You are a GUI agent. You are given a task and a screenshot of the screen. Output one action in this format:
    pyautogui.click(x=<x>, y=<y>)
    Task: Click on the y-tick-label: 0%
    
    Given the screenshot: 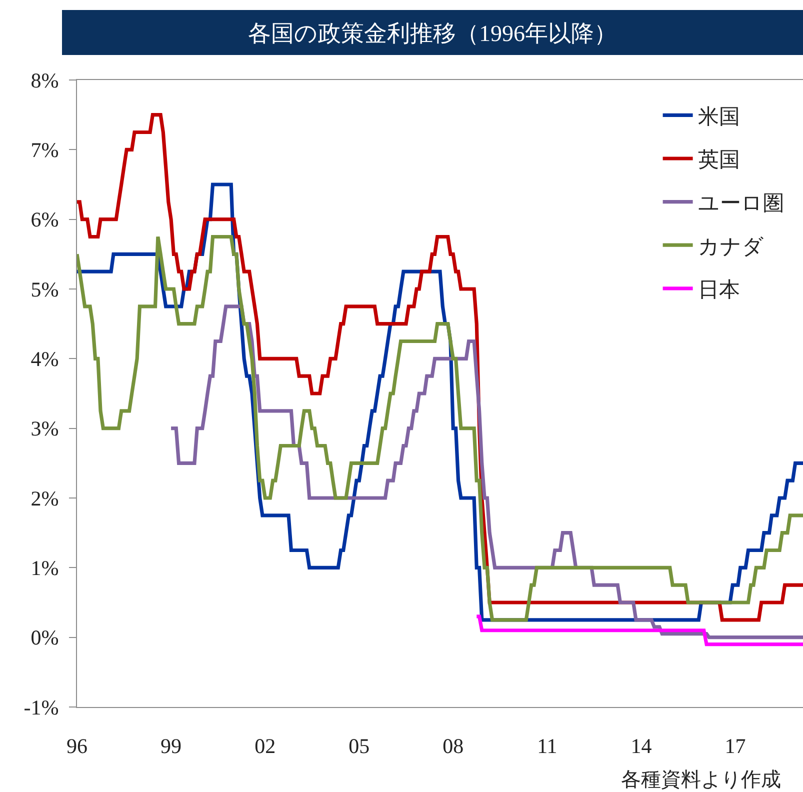 What is the action you would take?
    pyautogui.click(x=44, y=638)
    